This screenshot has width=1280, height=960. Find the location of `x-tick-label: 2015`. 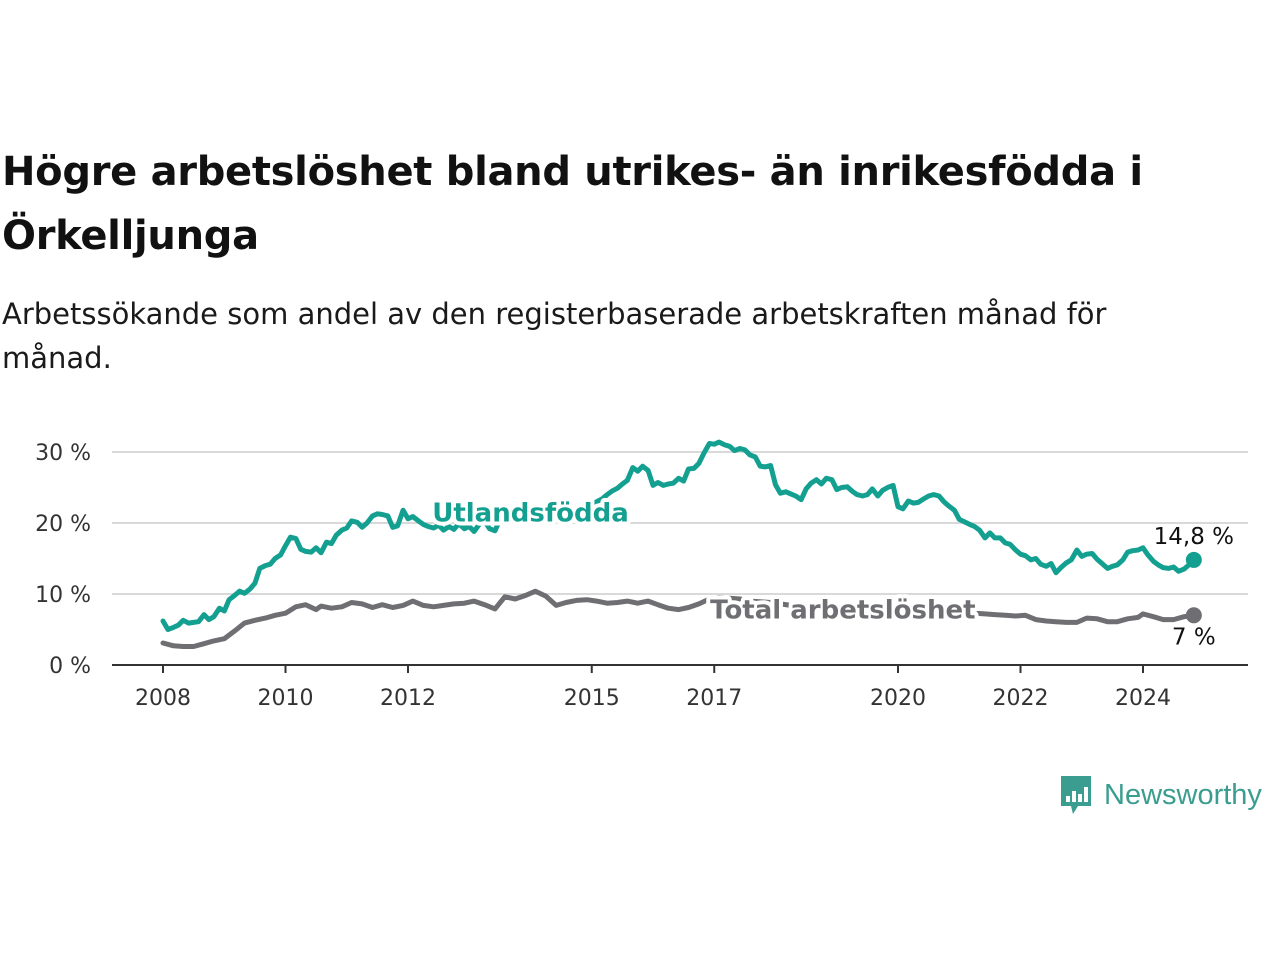

x-tick-label: 2015 is located at coordinates (592, 698).